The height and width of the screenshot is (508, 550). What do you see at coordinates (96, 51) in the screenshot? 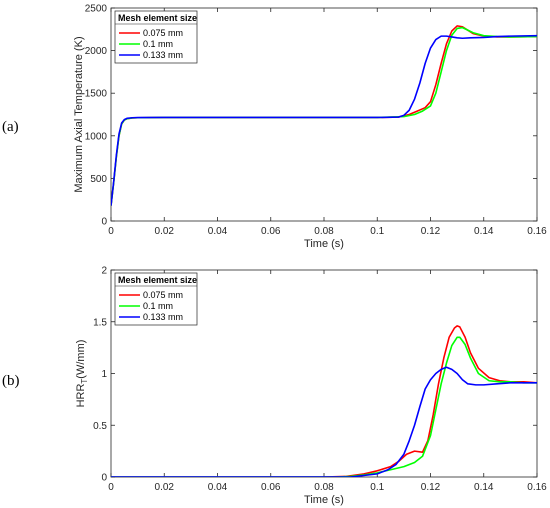
I see `y-tick-label: 2000` at bounding box center [96, 51].